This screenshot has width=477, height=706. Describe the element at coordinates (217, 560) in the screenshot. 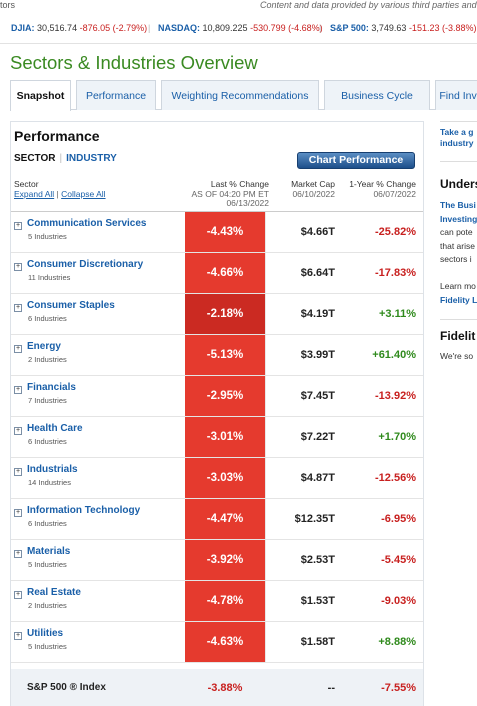

I see `table-row: + Materials 5 Industries -3.92% $2.53T -5.45%` at that location.